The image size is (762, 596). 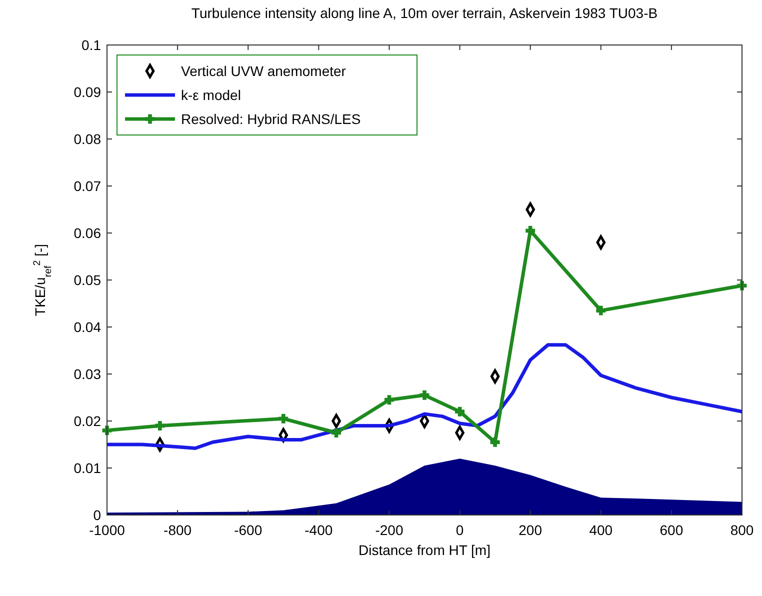 What do you see at coordinates (88, 233) in the screenshot?
I see `y-tick-label: 0.06` at bounding box center [88, 233].